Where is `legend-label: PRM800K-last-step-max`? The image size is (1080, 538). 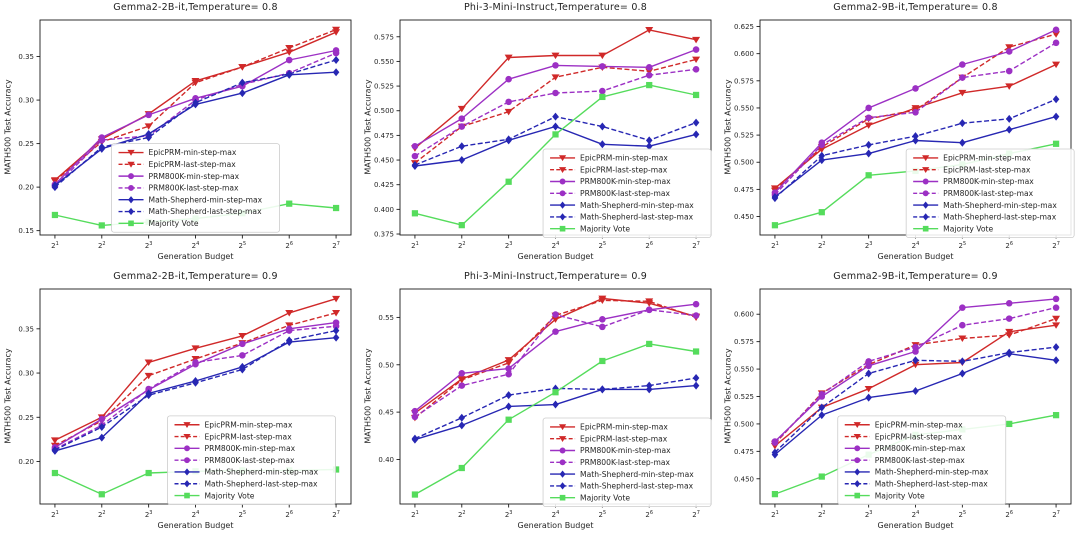 legend-label: PRM800K-last-step-max is located at coordinates (194, 188).